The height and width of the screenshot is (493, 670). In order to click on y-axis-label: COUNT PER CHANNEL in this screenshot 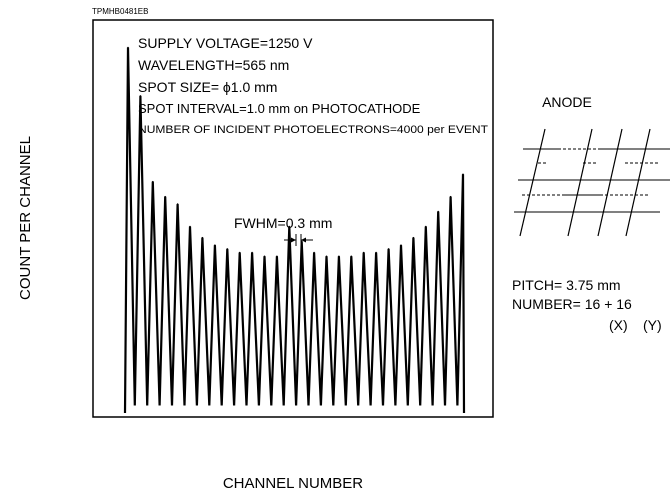, I will do `click(25, 218)`.